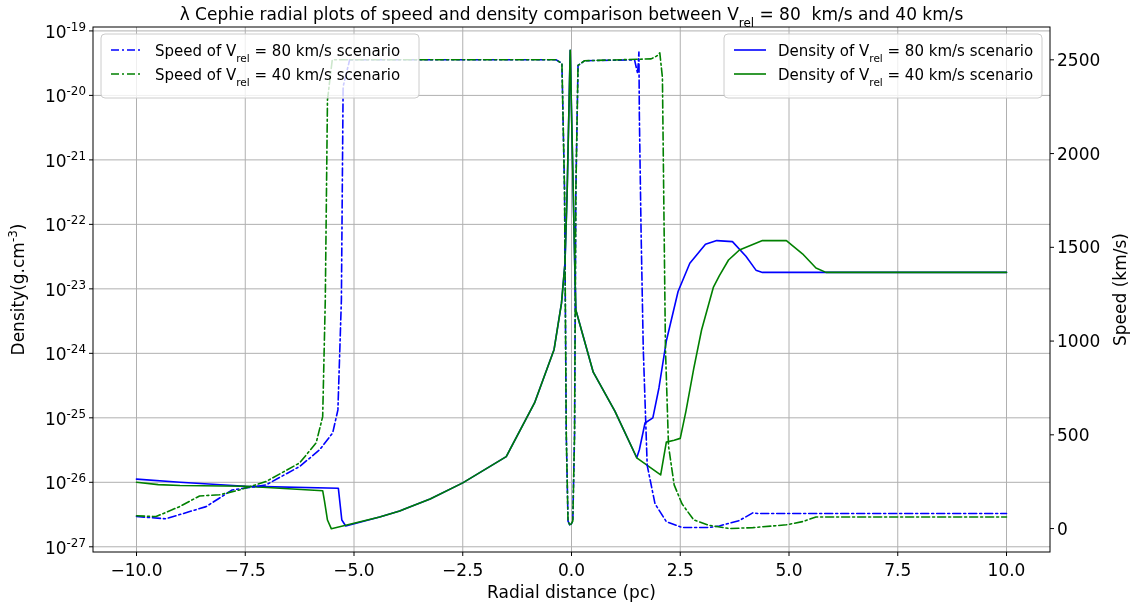 Image resolution: width=1134 pixels, height=608 pixels. What do you see at coordinates (65, 30) in the screenshot?
I see `y-tick-label: 10$^{-19}$` at bounding box center [65, 30].